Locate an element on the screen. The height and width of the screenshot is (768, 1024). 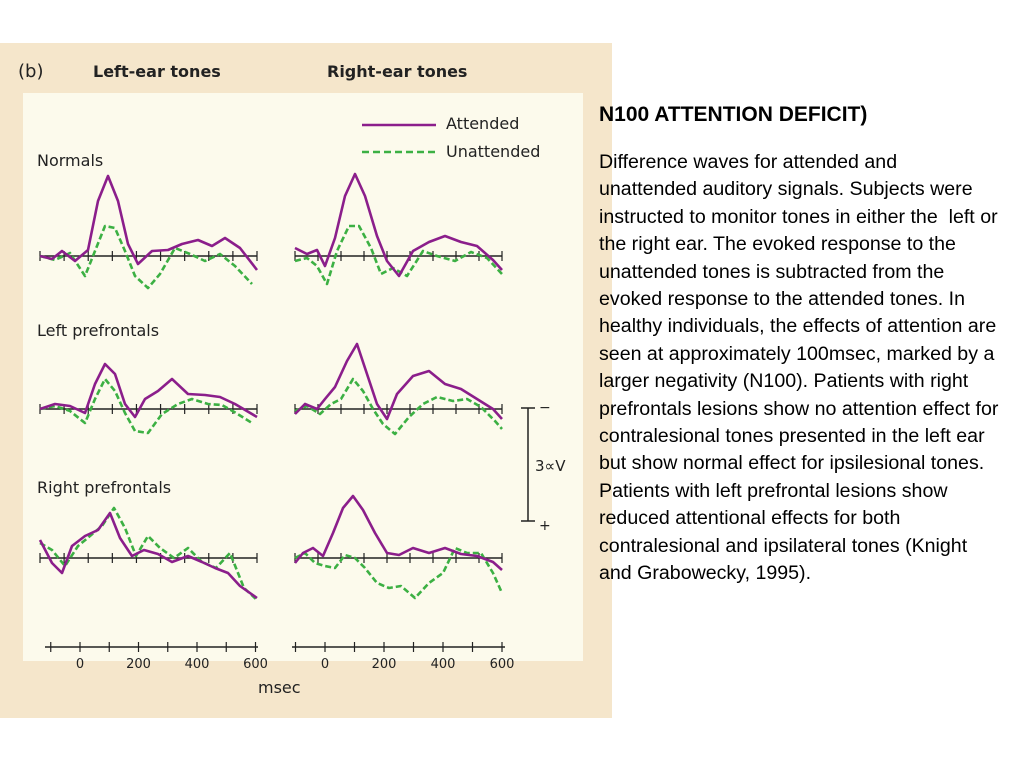
row-label-normals: Normals is located at coordinates (70, 160).